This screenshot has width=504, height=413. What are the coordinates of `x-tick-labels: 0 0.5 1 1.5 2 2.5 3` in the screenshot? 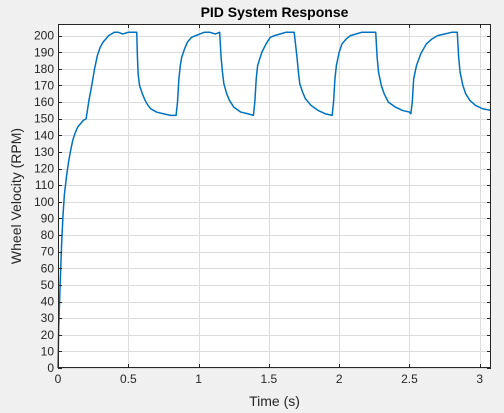 It's located at (269, 379).